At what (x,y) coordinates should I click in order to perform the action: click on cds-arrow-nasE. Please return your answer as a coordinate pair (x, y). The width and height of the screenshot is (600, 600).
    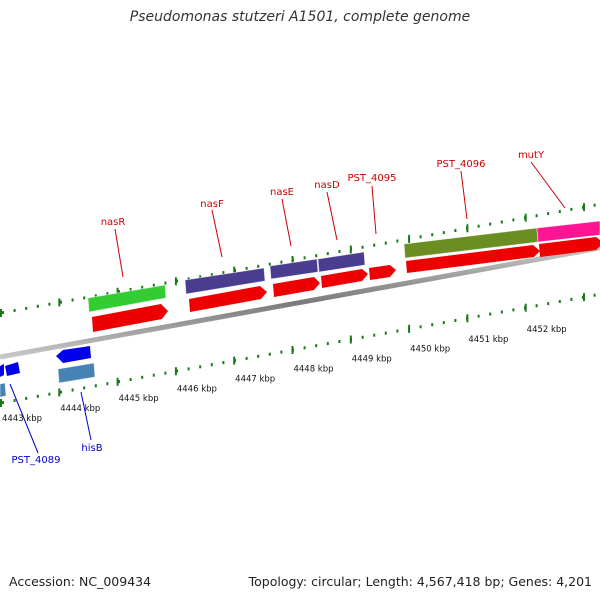
    Looking at the image, I should click on (296, 287).